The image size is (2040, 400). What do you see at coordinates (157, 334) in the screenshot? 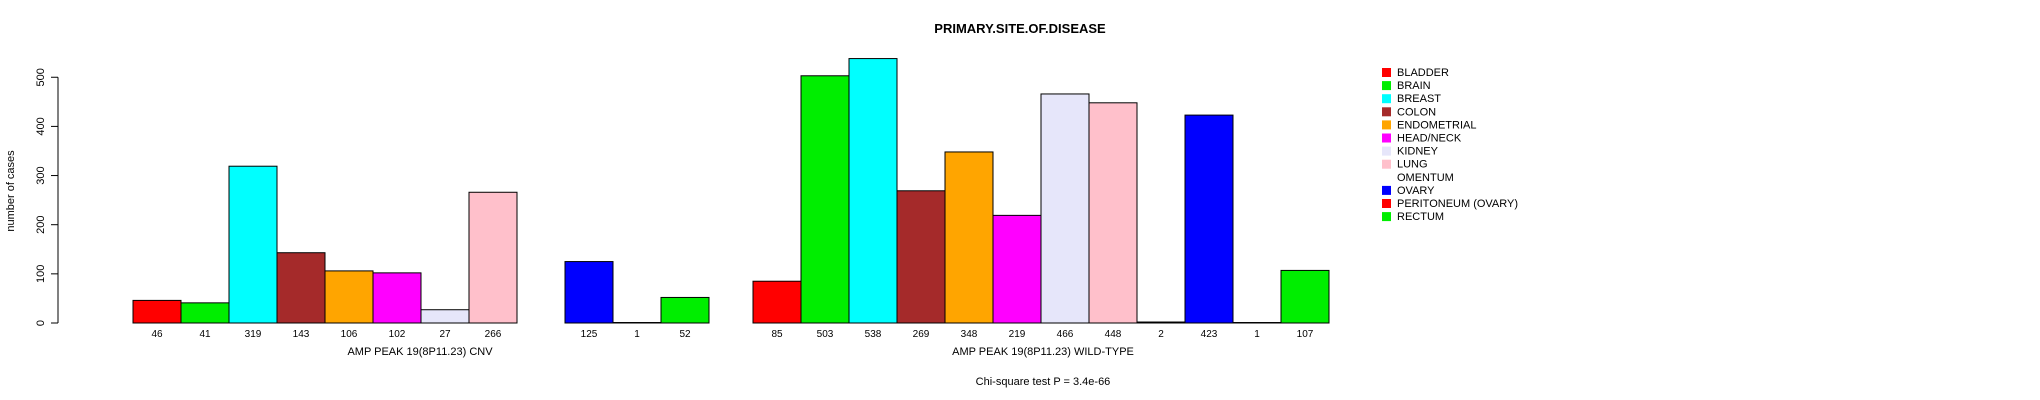
I see `bar-count-label: 46` at bounding box center [157, 334].